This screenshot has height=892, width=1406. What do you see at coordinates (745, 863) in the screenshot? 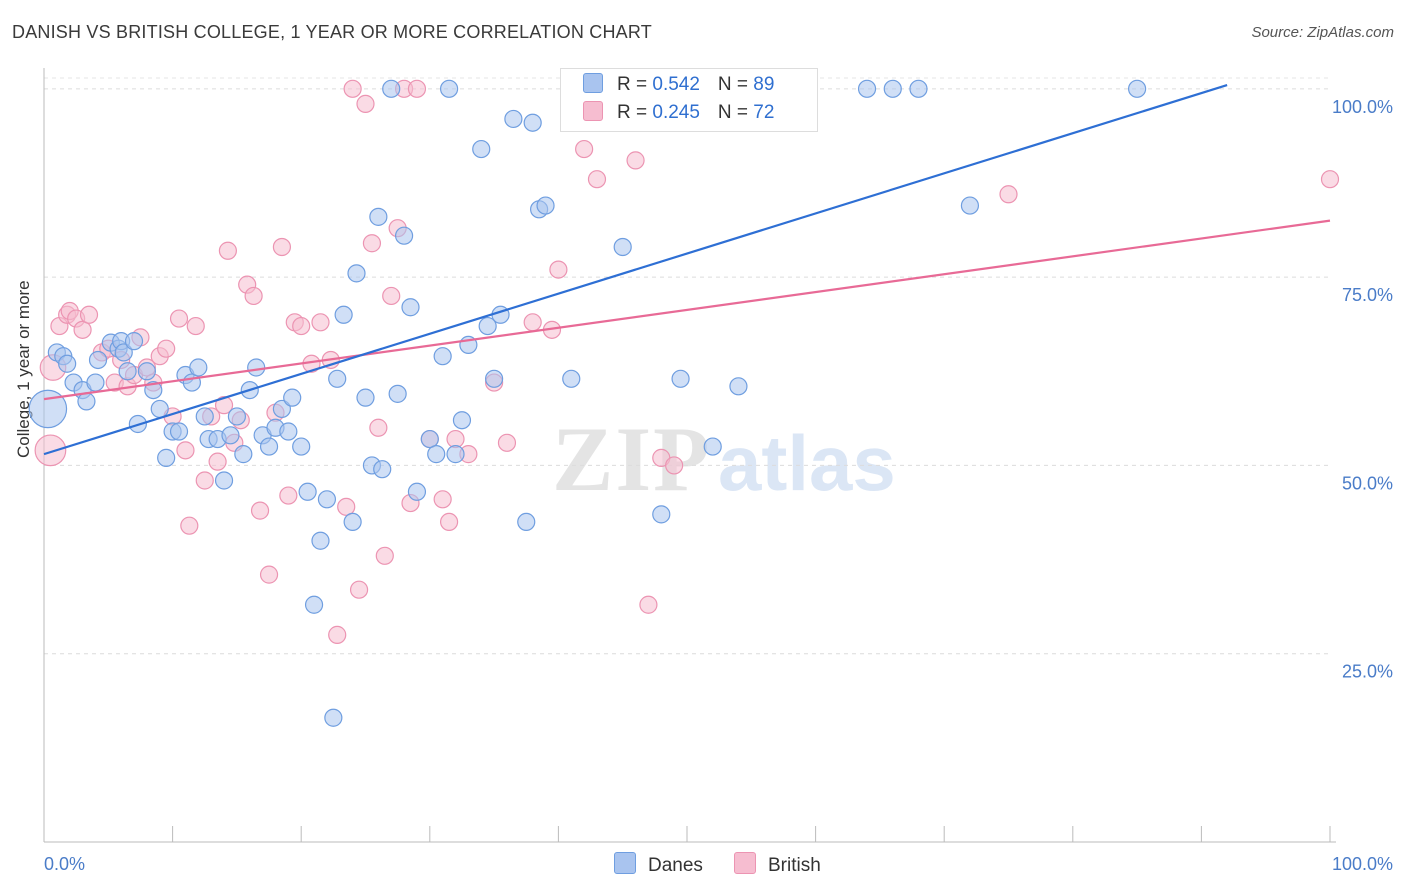
I see `british-legend-swatch` at bounding box center [745, 863].